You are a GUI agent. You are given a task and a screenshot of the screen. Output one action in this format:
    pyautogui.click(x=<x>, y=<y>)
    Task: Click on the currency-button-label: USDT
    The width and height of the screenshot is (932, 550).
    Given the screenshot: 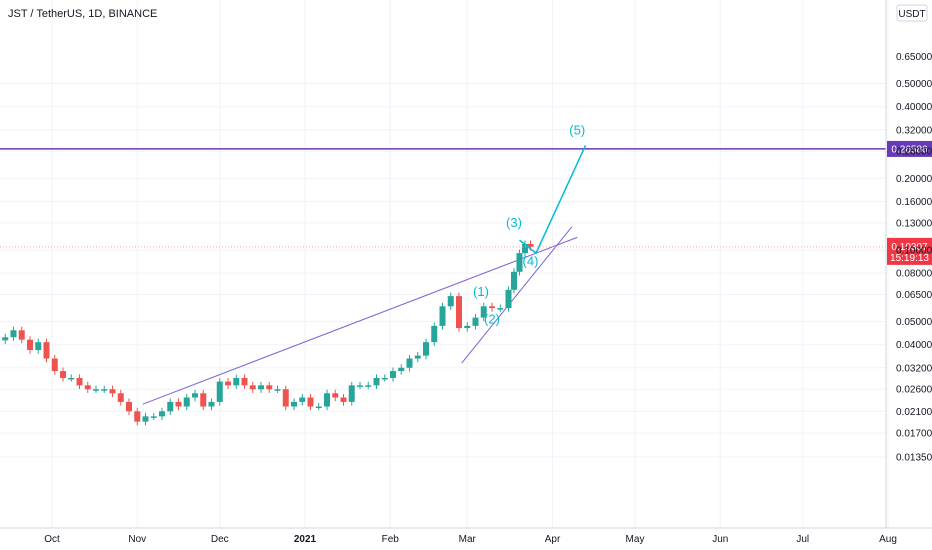 What is the action you would take?
    pyautogui.click(x=911, y=14)
    